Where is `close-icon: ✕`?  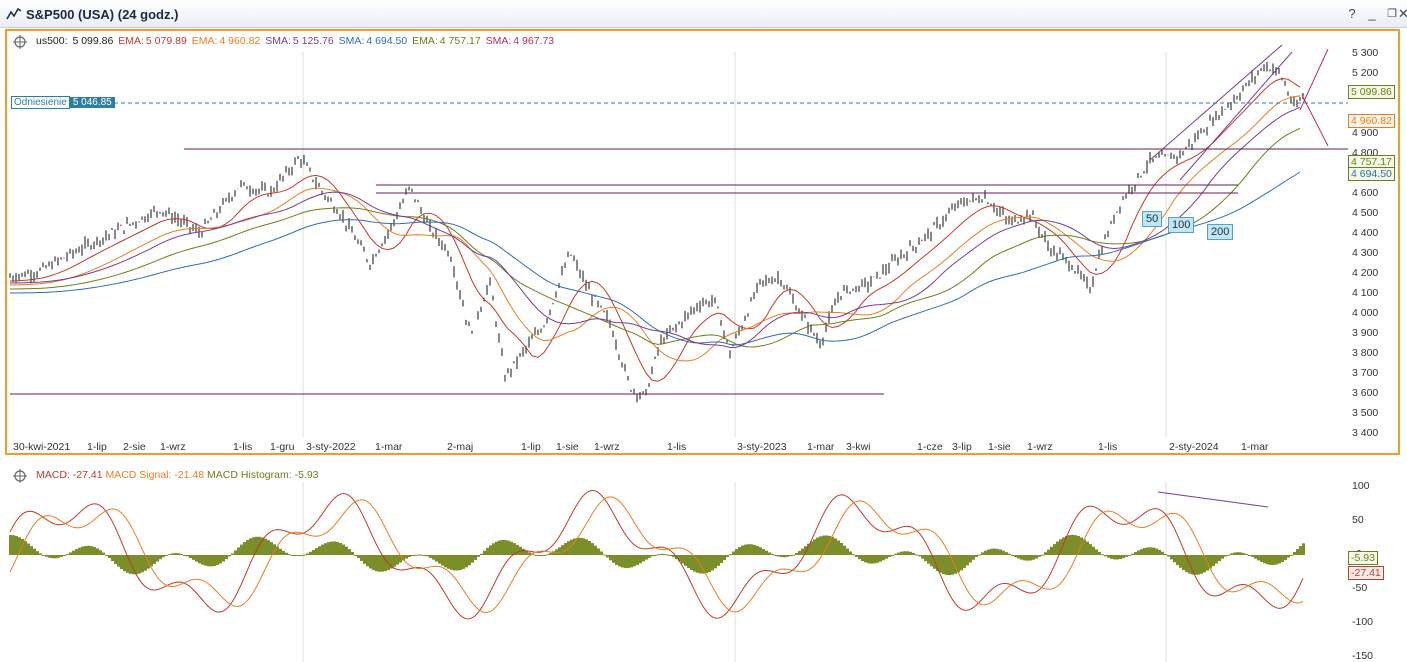
close-icon: ✕ is located at coordinates (1402, 13).